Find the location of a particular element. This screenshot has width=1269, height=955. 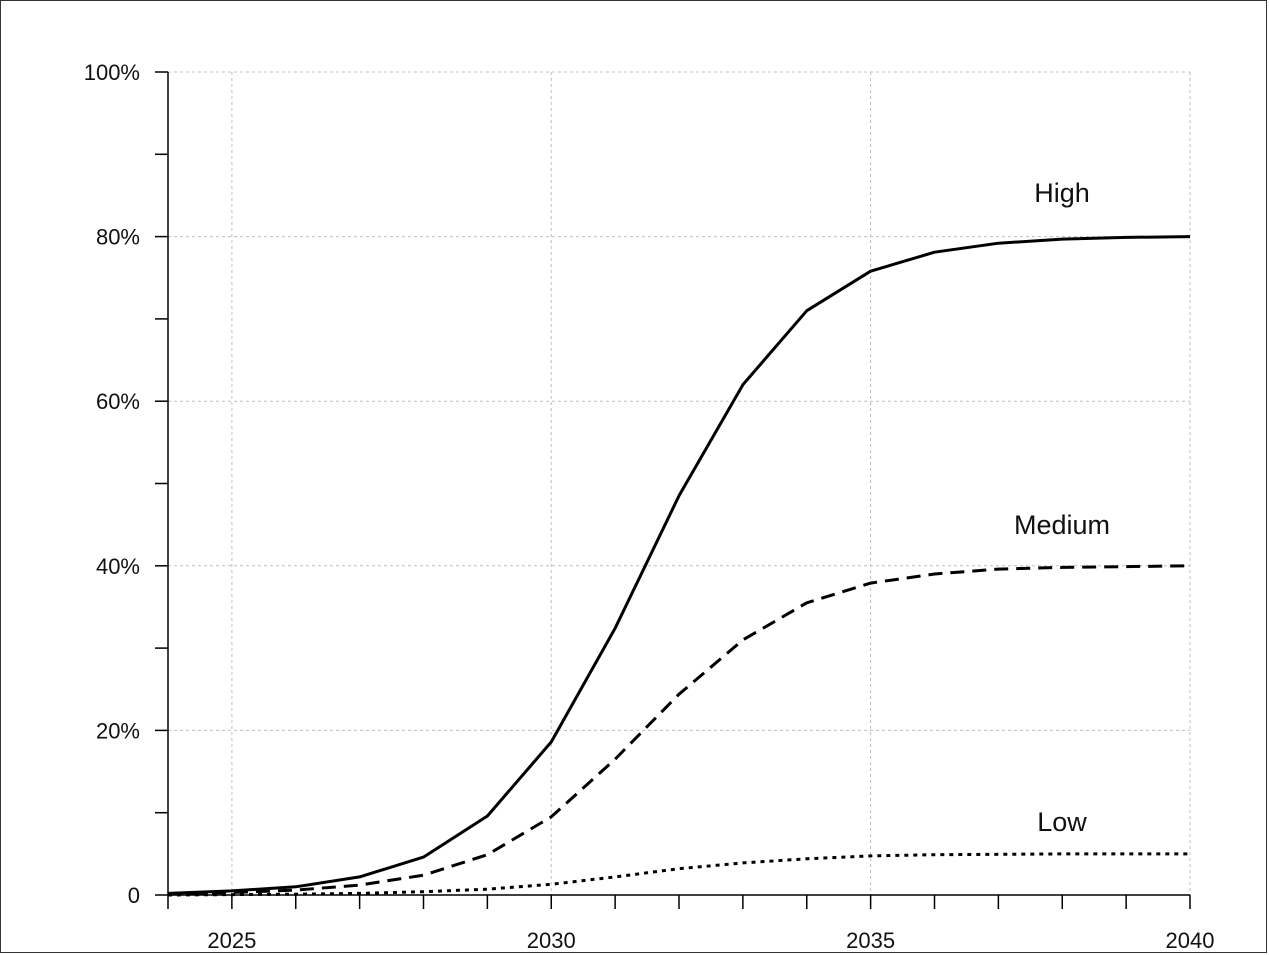

x-tick-label-2030: 2030 is located at coordinates (551, 940).